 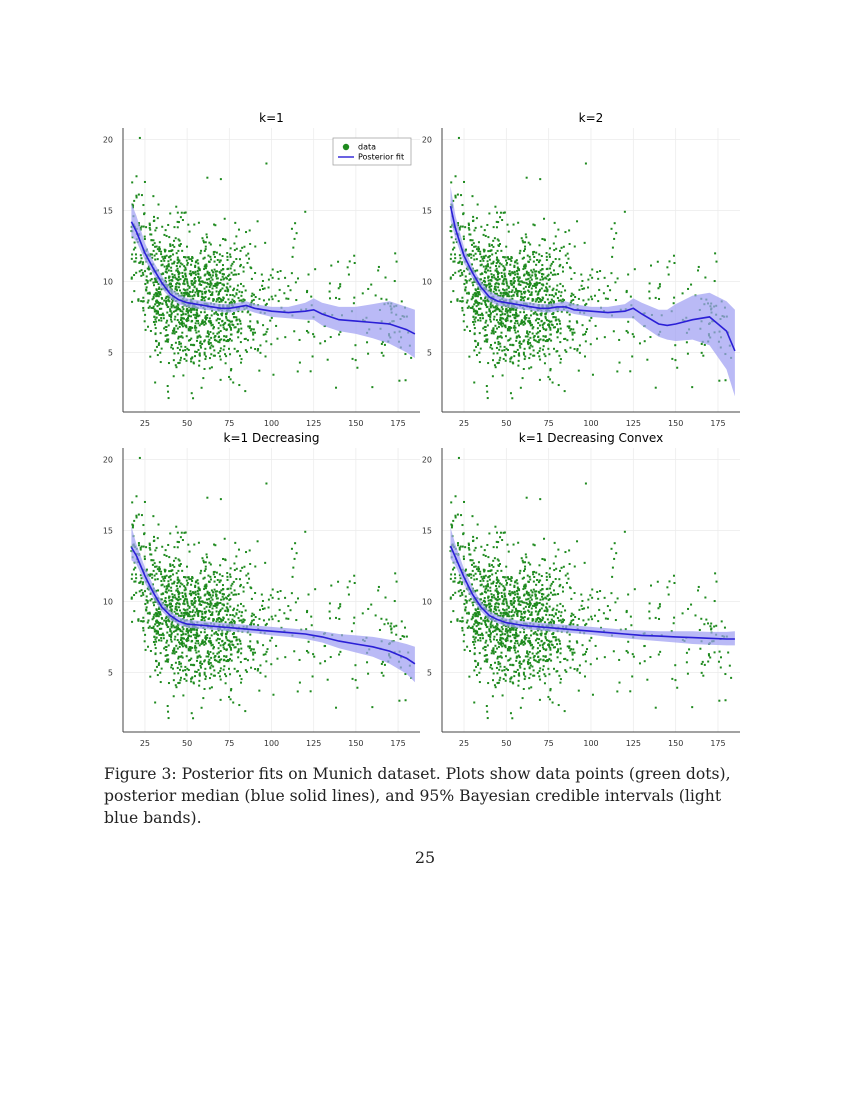 I want to click on x-tick-label: 100, so click(x=271, y=743).